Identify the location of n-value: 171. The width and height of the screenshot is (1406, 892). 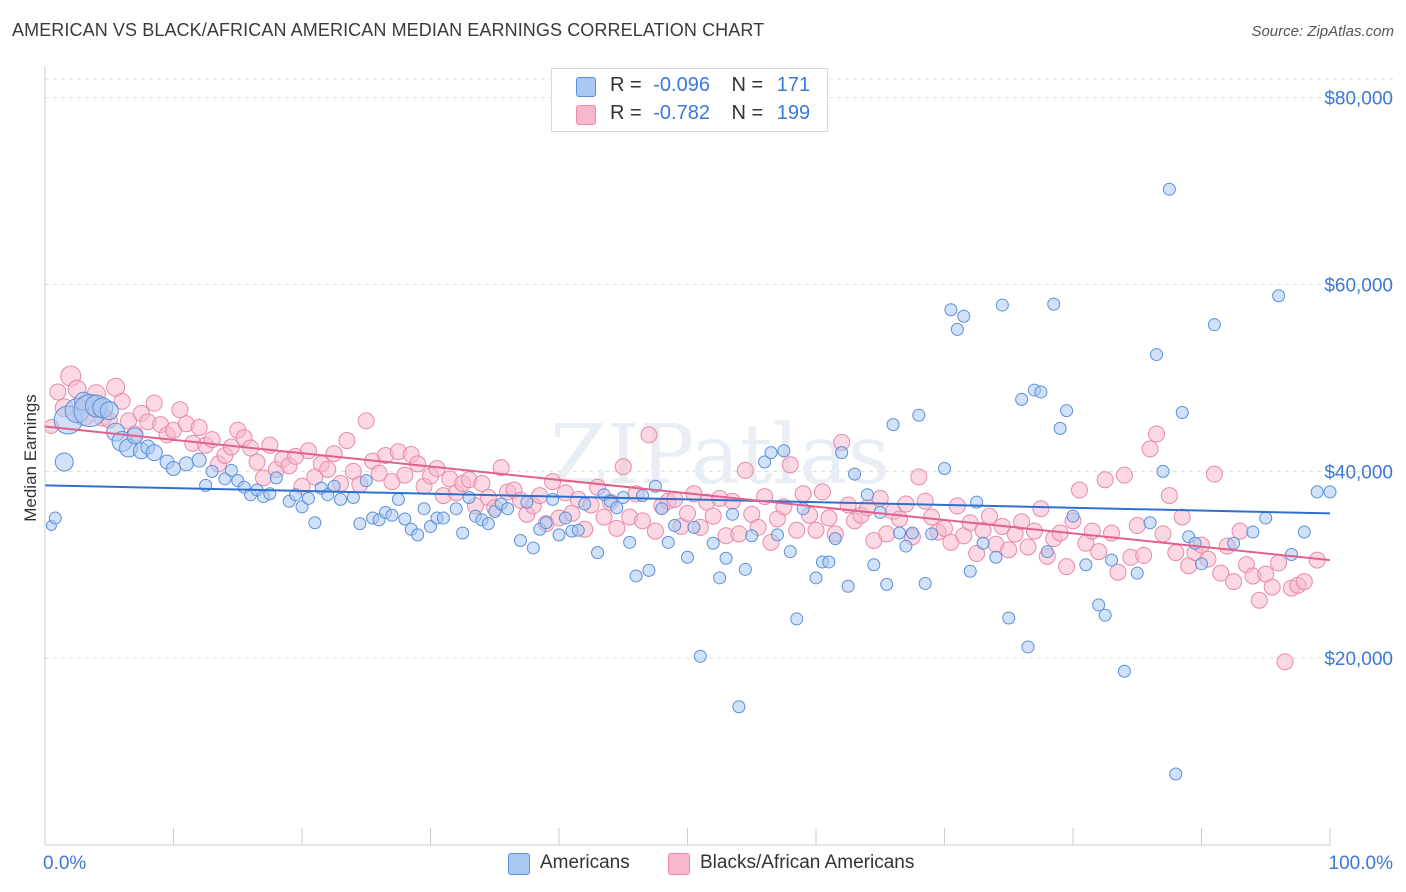
(793, 85).